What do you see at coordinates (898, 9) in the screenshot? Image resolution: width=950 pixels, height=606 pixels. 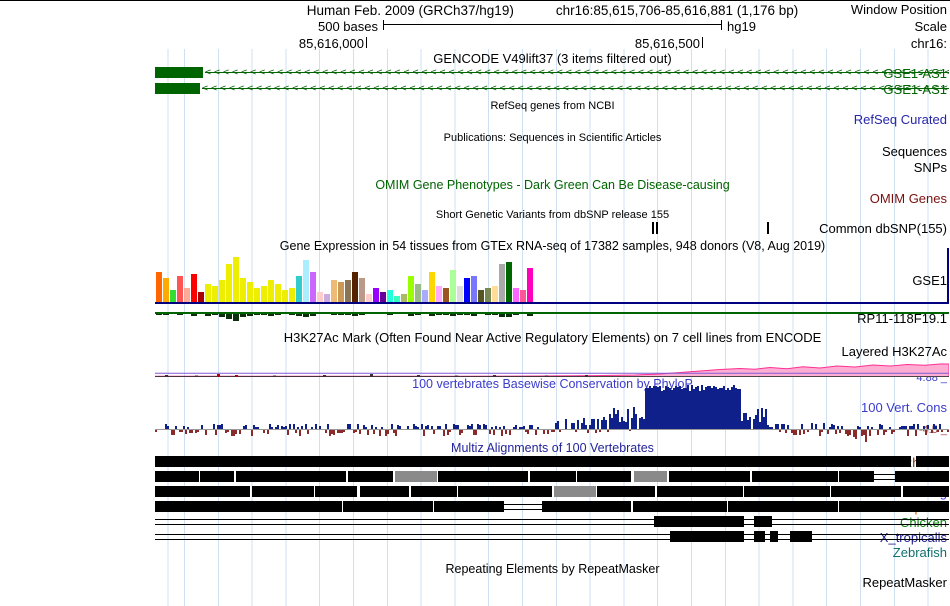 I see `track-label-window-position: Window Position` at bounding box center [898, 9].